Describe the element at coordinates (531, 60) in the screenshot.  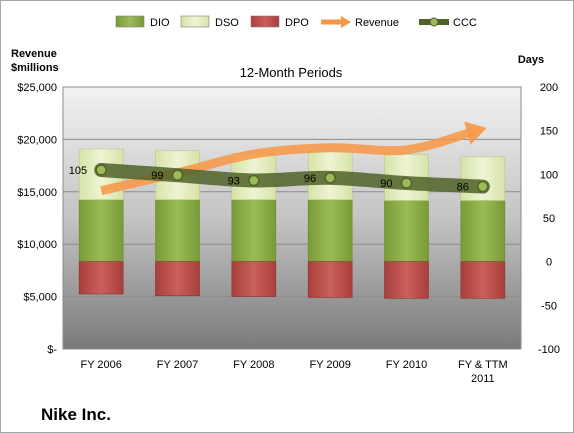
I see `right-axis-label: Days` at that location.